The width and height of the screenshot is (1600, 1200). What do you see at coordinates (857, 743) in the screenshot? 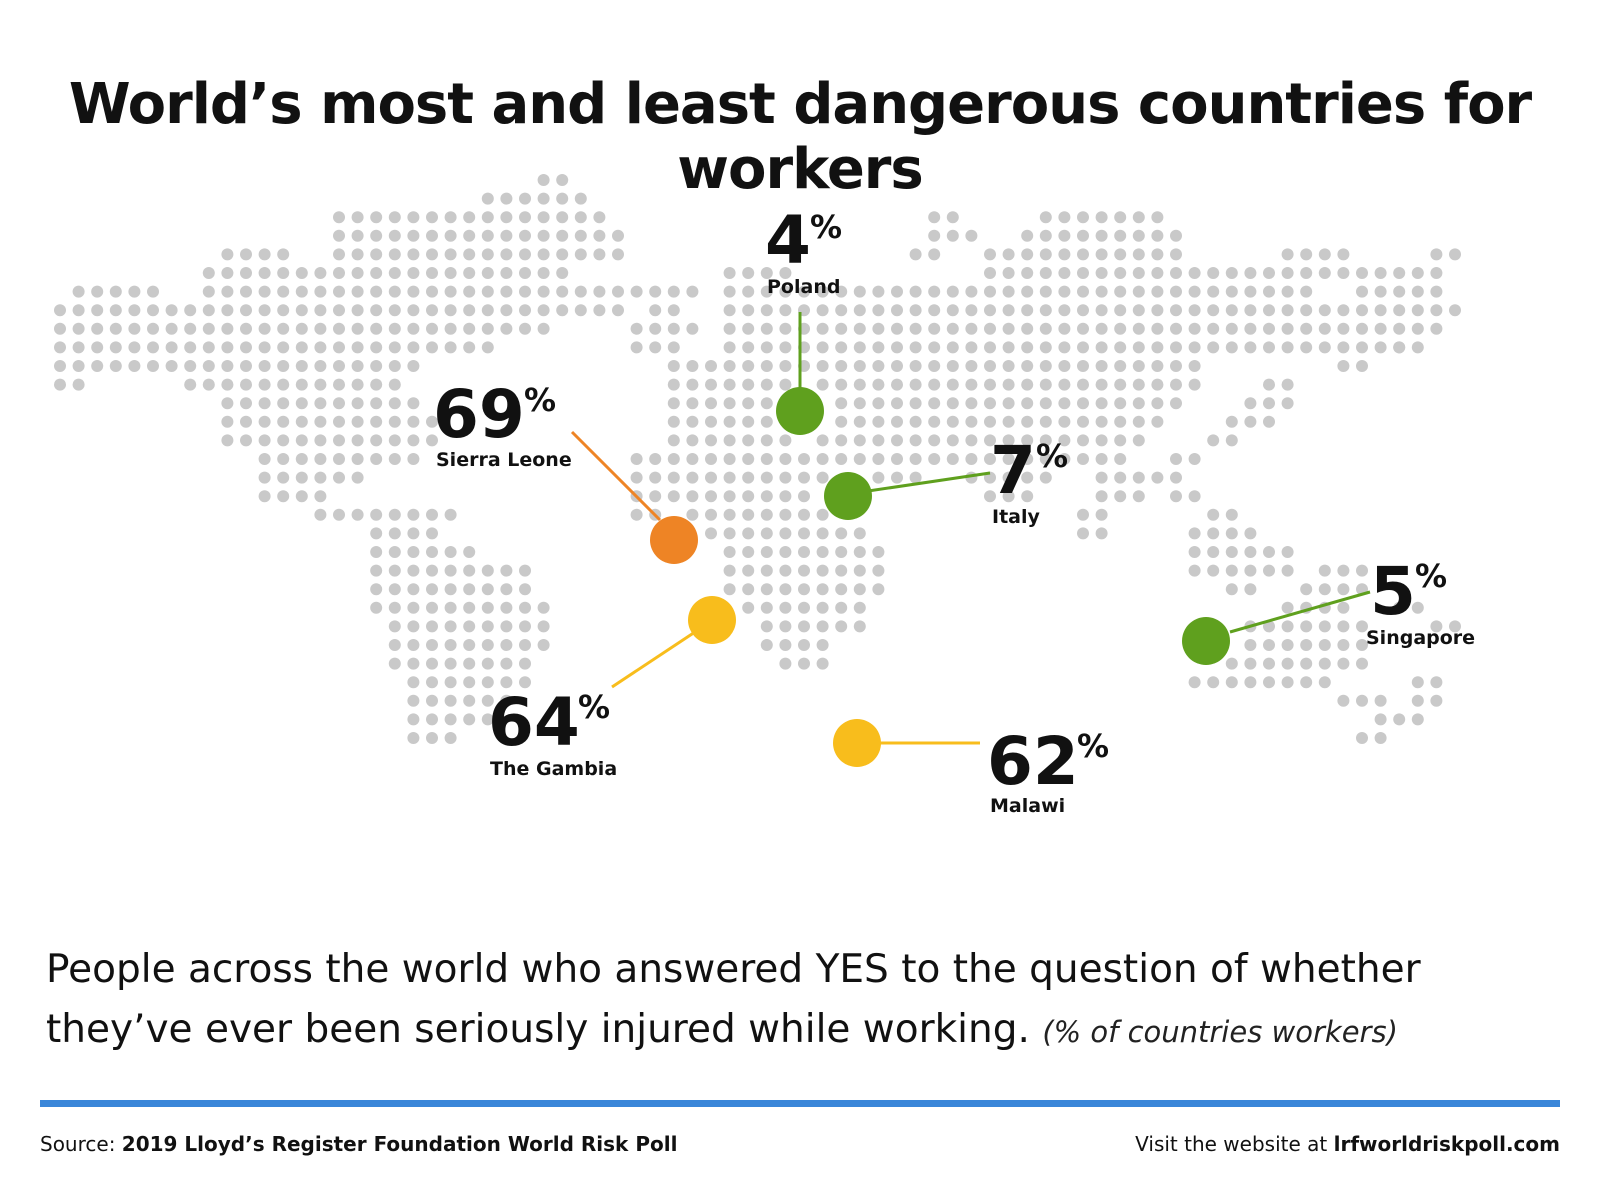
I see `marker-dot-malawi` at bounding box center [857, 743].